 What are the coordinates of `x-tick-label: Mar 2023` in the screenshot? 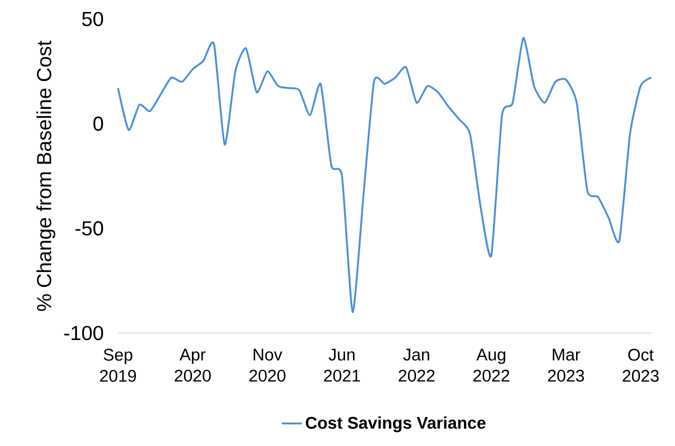 It's located at (566, 365).